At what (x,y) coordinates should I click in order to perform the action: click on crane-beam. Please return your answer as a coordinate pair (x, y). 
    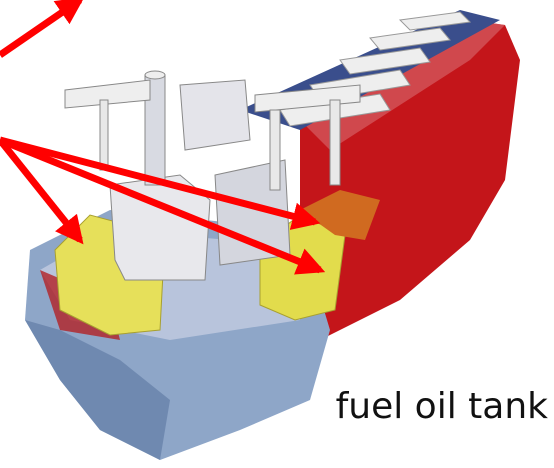
    Looking at the image, I should click on (307, 98).